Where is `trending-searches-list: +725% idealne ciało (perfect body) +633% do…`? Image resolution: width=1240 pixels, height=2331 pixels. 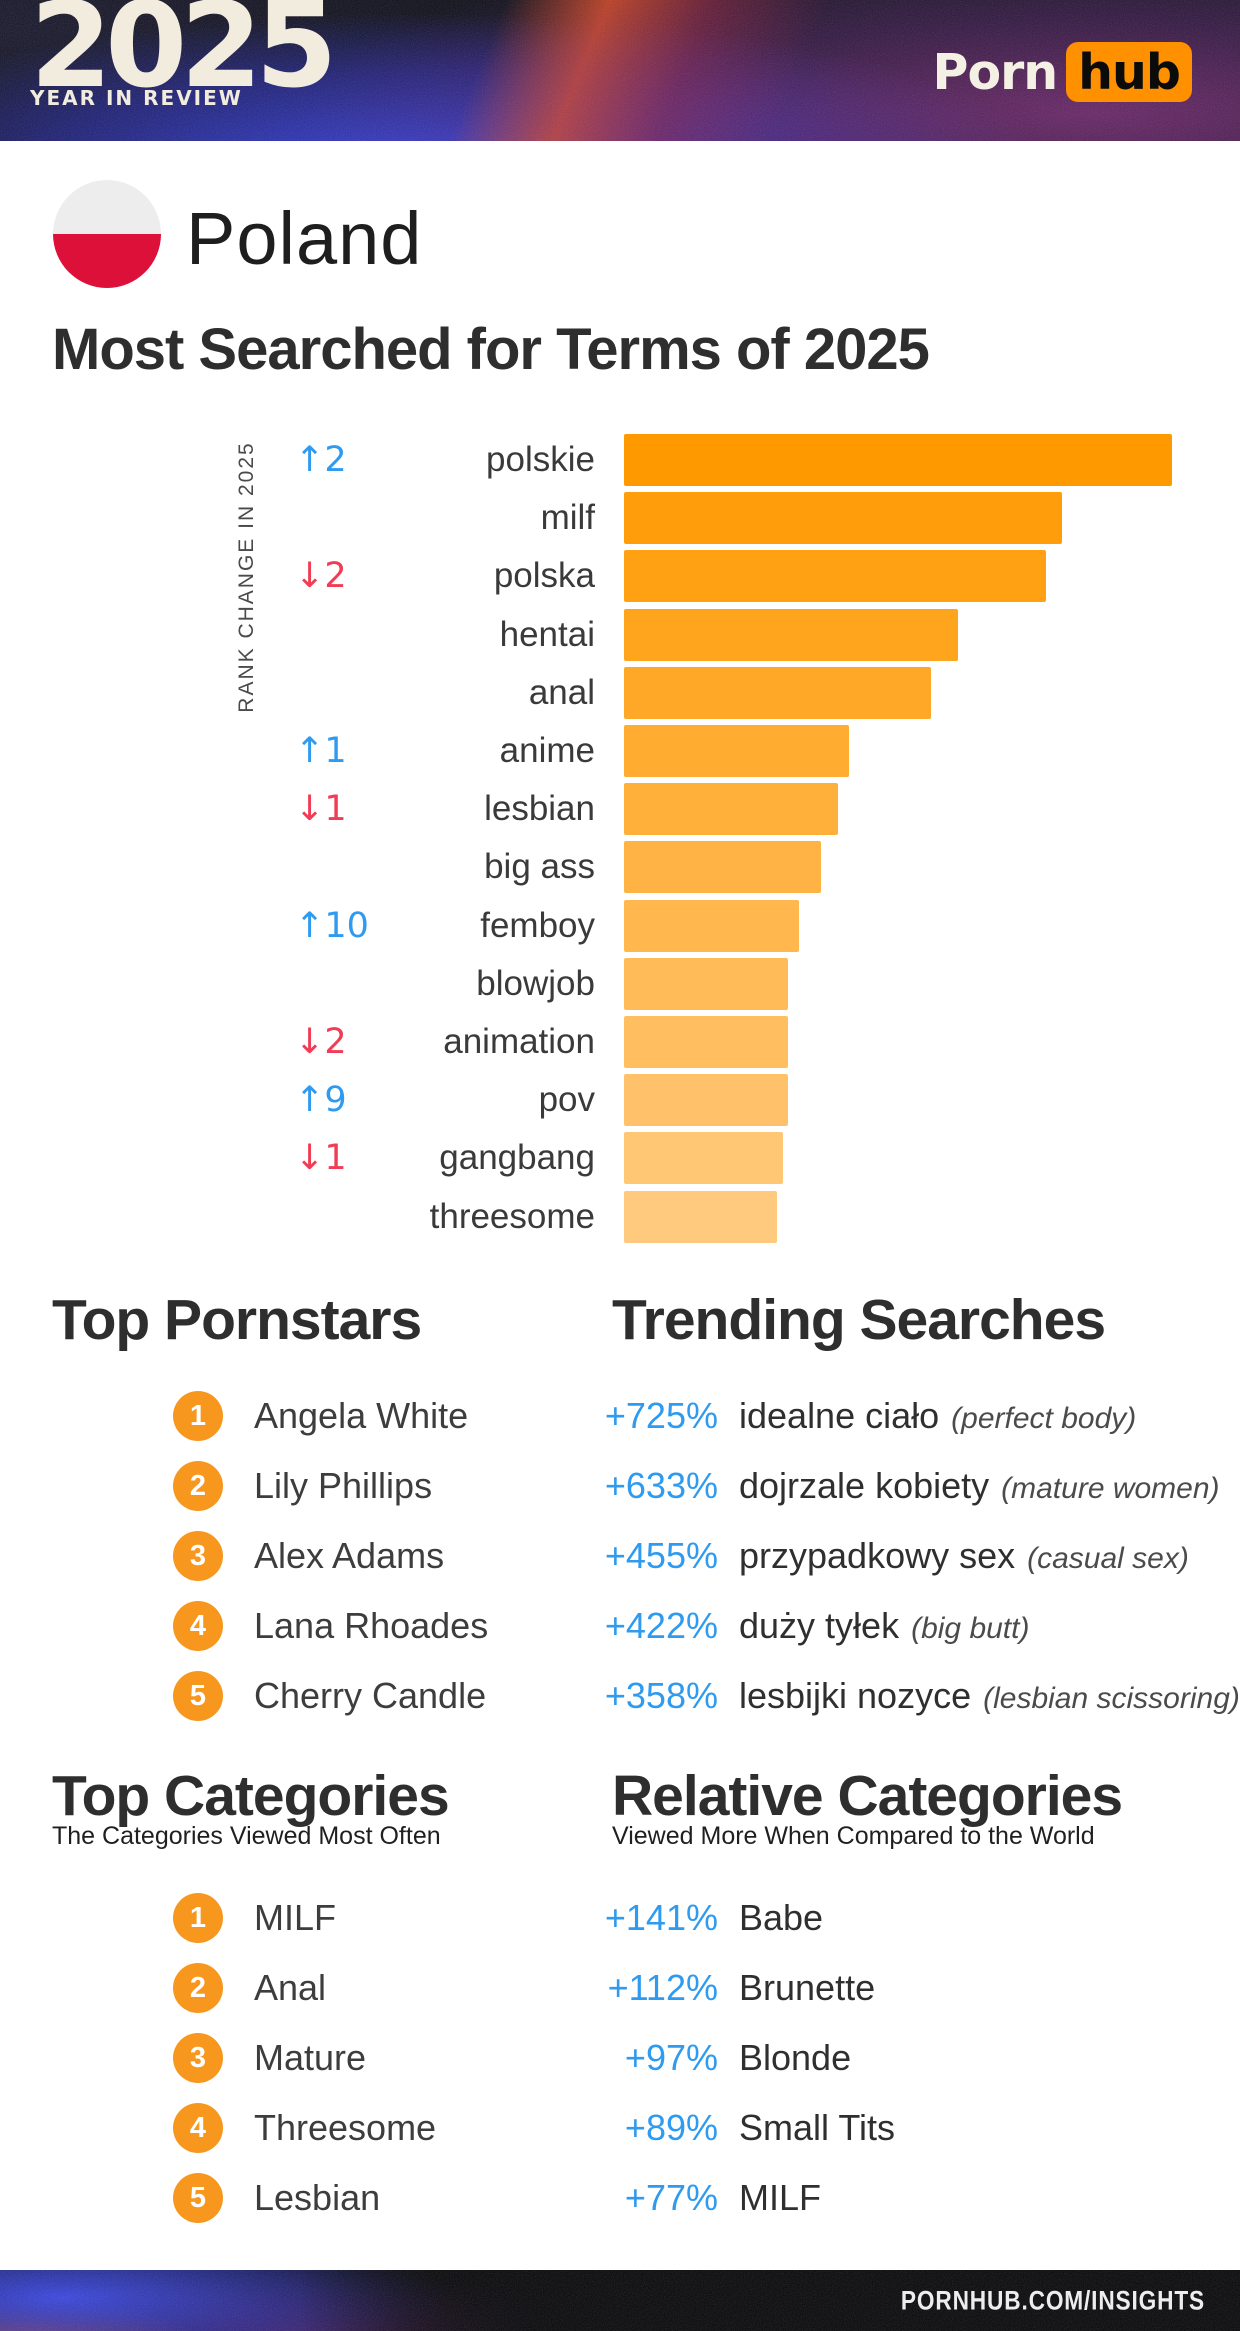
trending-searches-list: +725% idealne ciało (perfect body) +633% do… is located at coordinates (900, 1556).